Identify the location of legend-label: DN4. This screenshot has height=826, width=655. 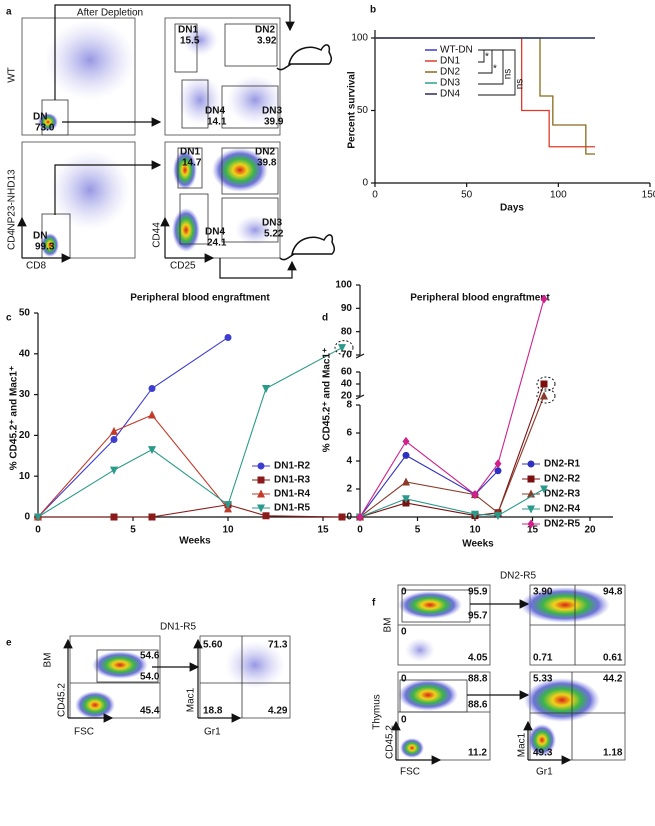
(450, 94).